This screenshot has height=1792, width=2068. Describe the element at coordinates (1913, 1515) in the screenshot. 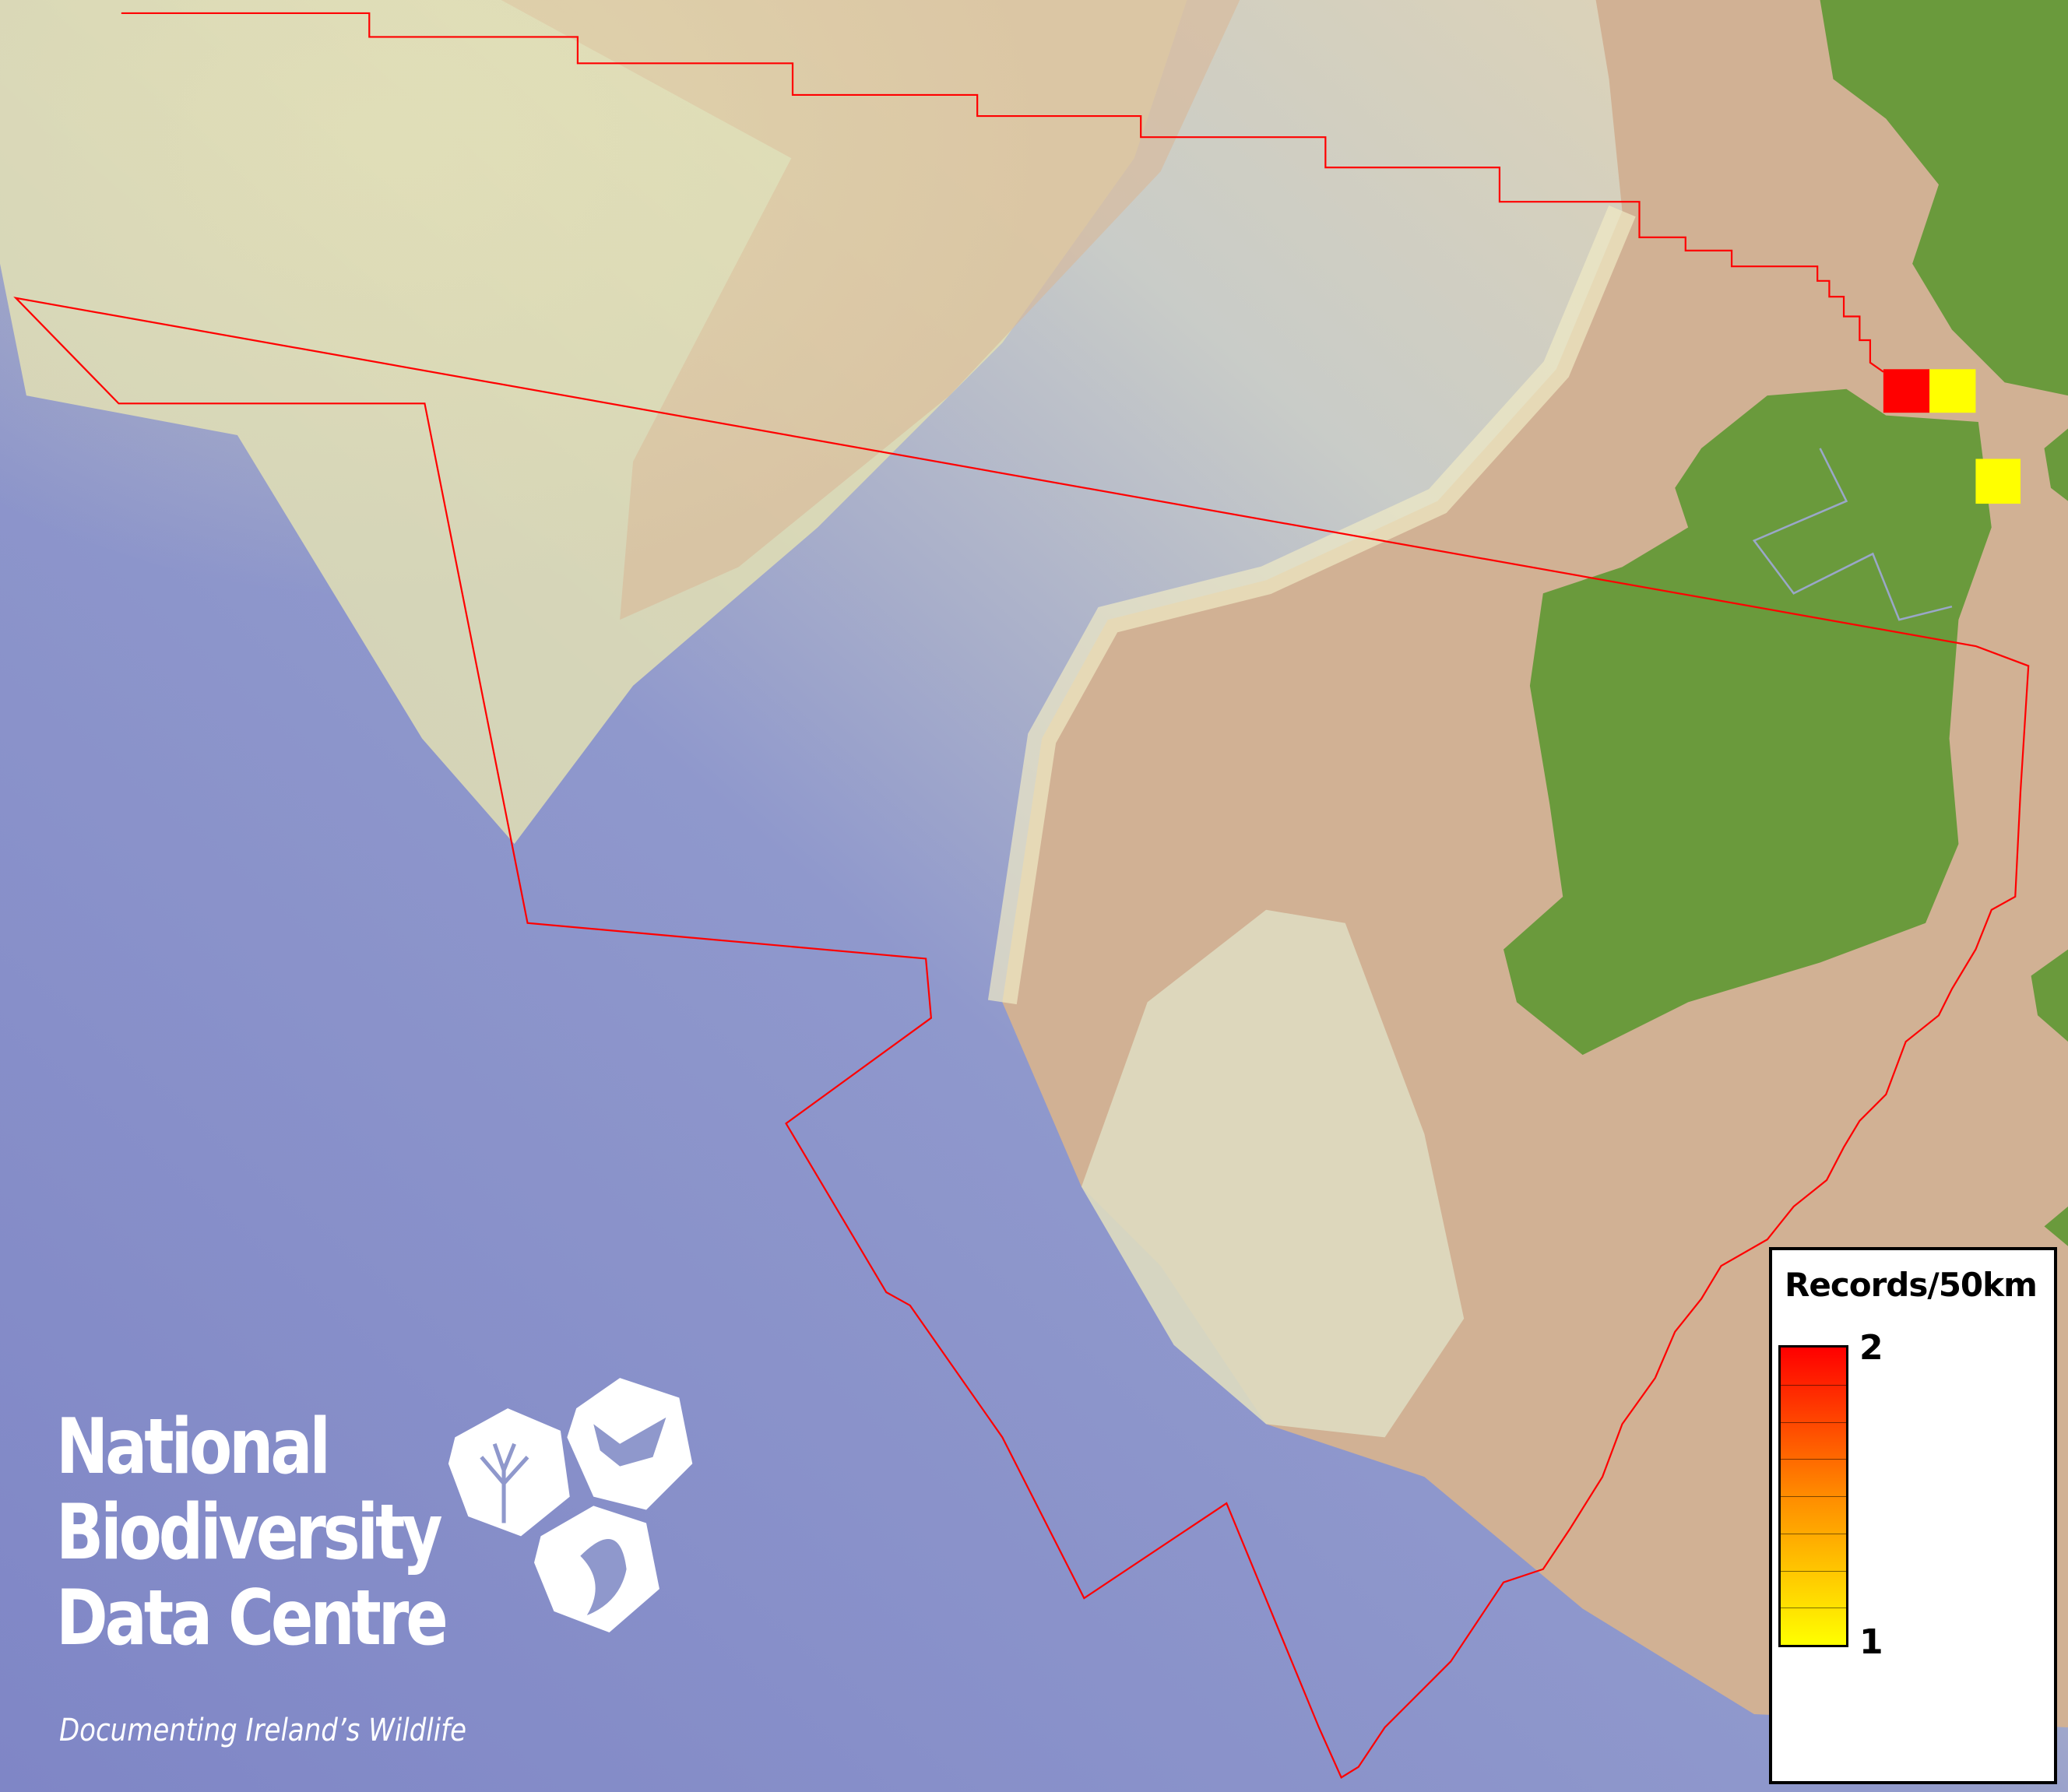

I see `map-legend: Records/50km 2 1` at that location.